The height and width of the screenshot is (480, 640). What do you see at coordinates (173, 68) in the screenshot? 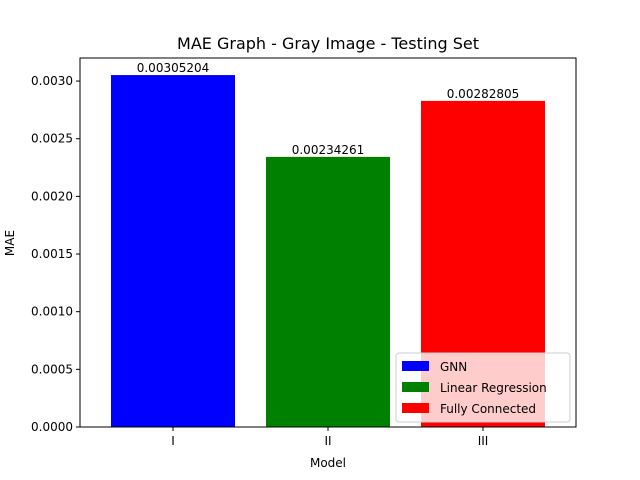
I see `data-label-i: 0.00305204` at bounding box center [173, 68].